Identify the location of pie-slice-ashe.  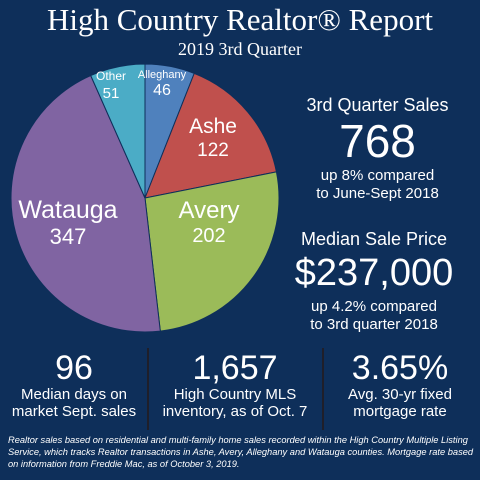
(211, 135).